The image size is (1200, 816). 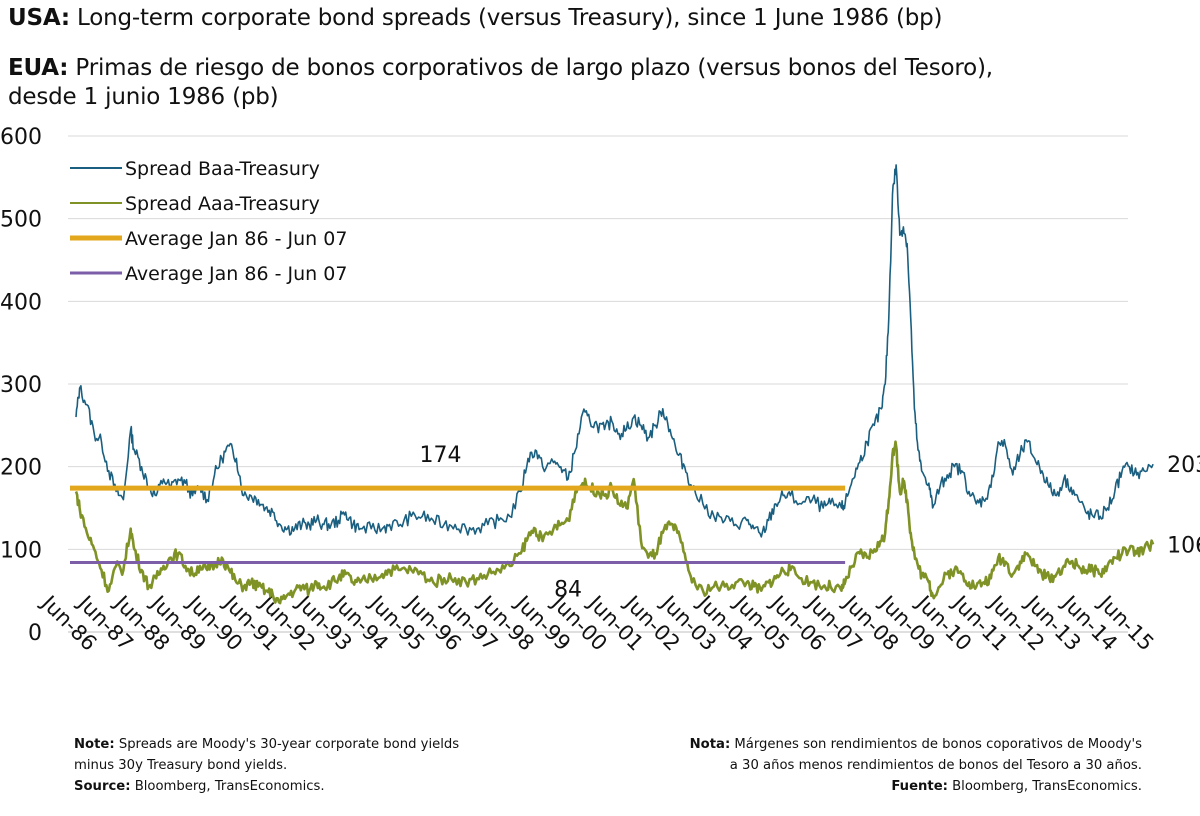 What do you see at coordinates (38, 68) in the screenshot?
I see `title-es-country: EUA:` at bounding box center [38, 68].